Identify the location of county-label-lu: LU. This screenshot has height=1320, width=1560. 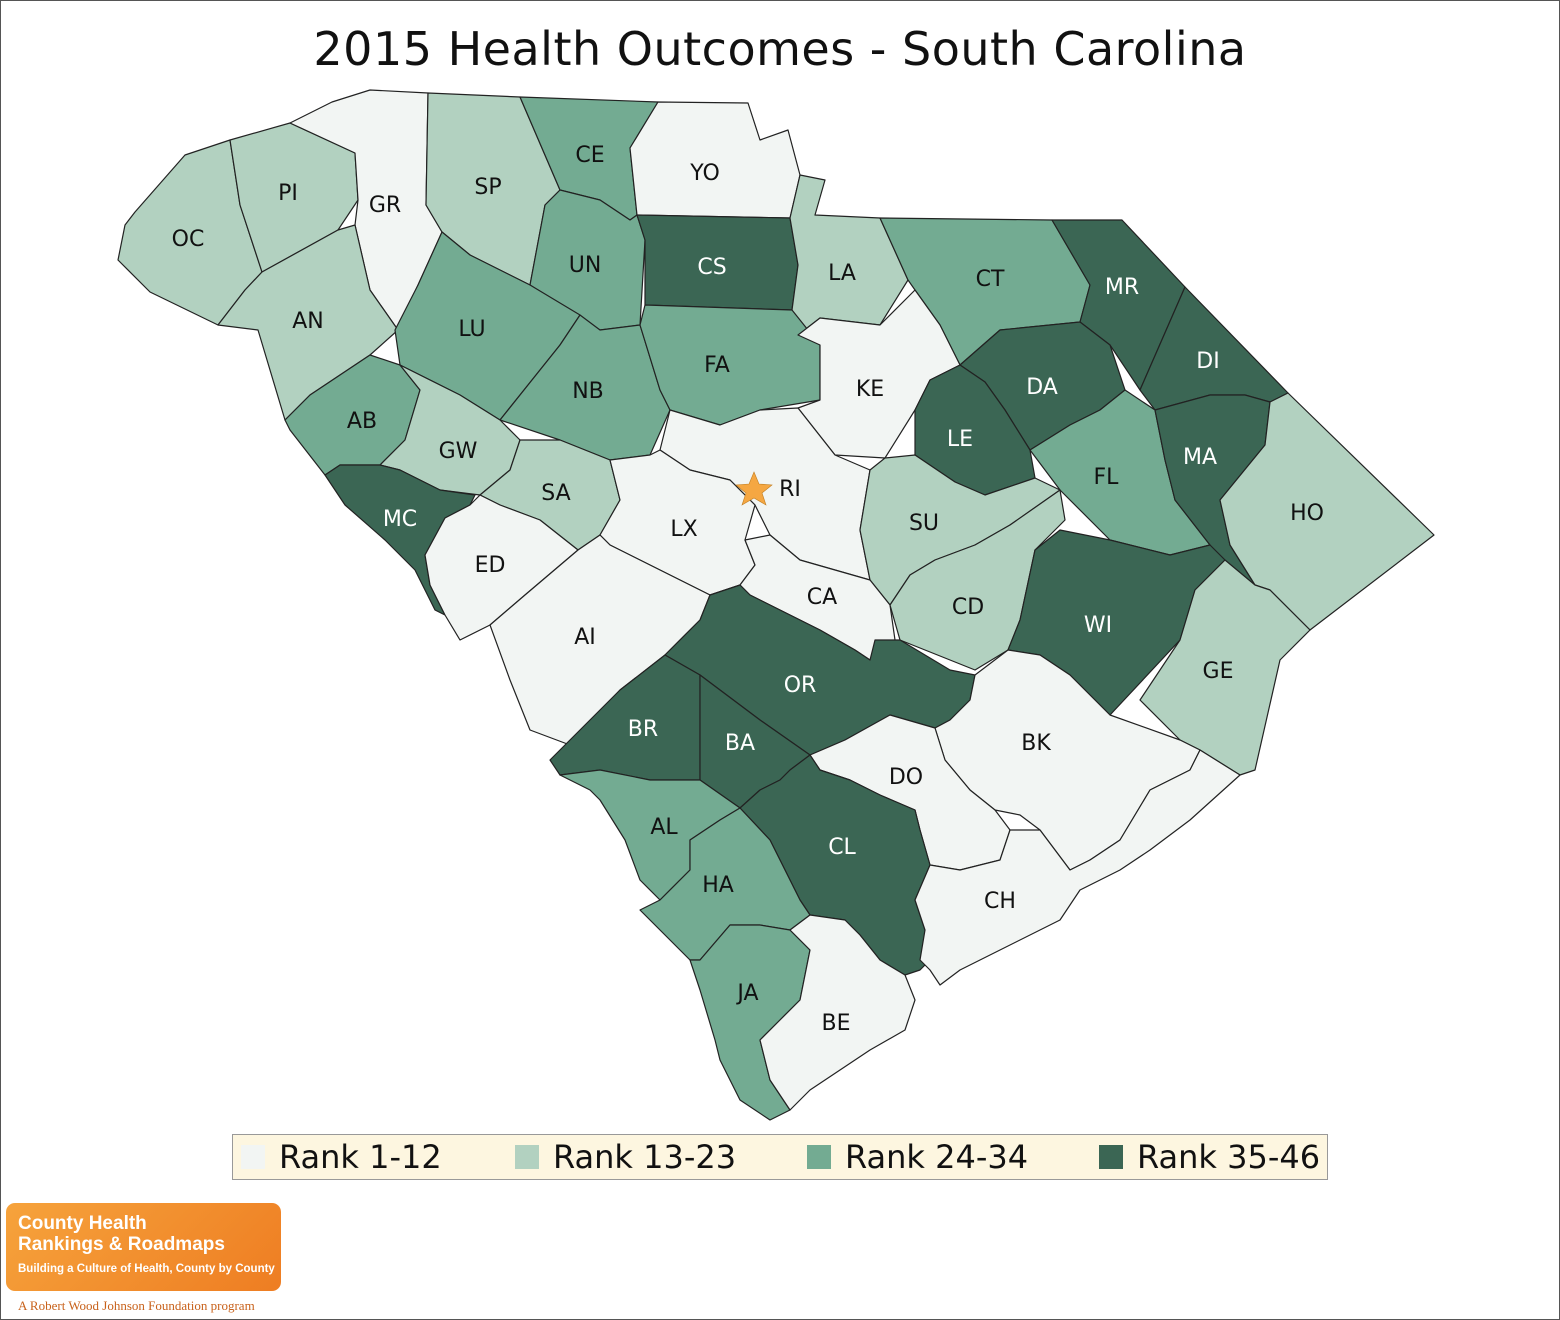
(471, 329).